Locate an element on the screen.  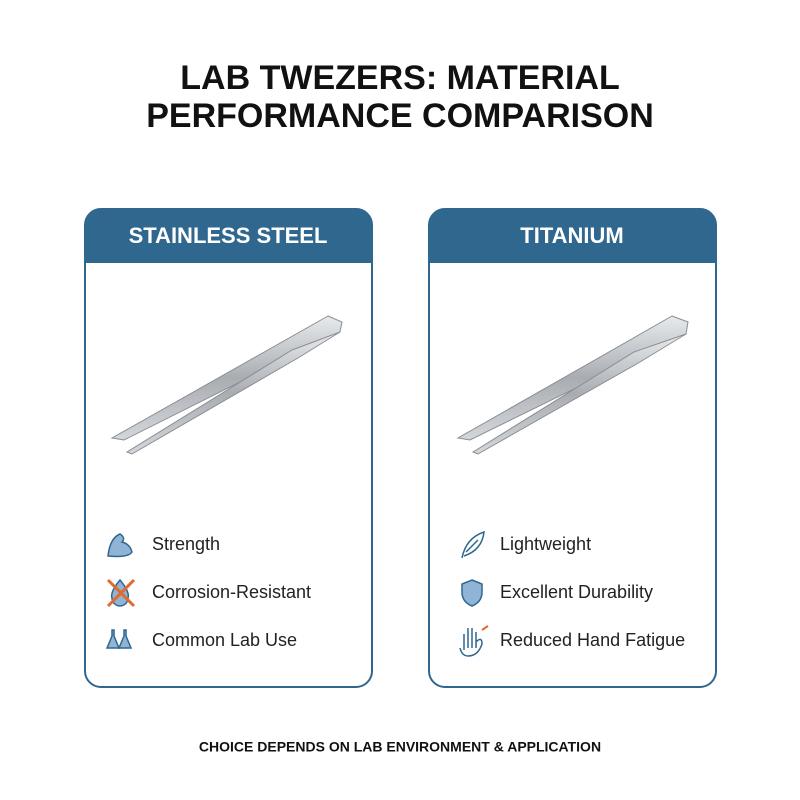
lab-icon is located at coordinates (119, 639).